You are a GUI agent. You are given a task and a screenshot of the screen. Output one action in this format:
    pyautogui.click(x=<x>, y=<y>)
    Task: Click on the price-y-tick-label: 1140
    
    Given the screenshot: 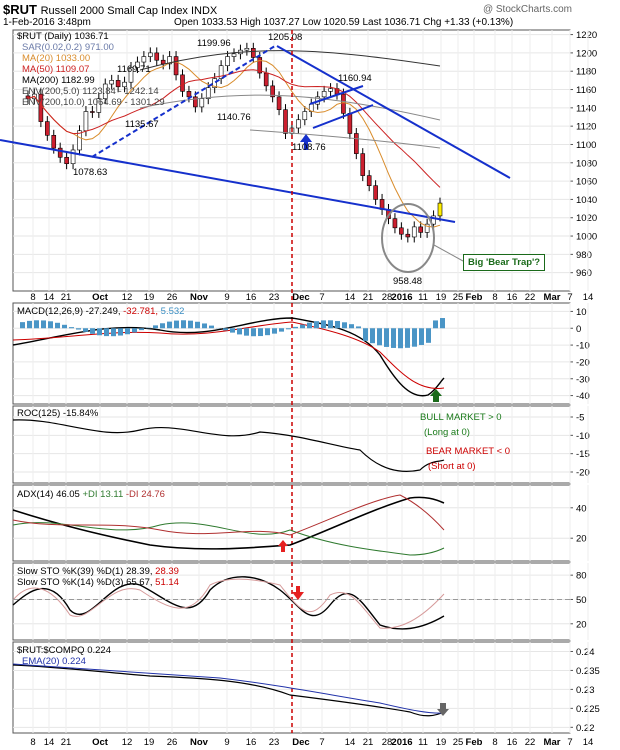 What is the action you would take?
    pyautogui.click(x=586, y=108)
    